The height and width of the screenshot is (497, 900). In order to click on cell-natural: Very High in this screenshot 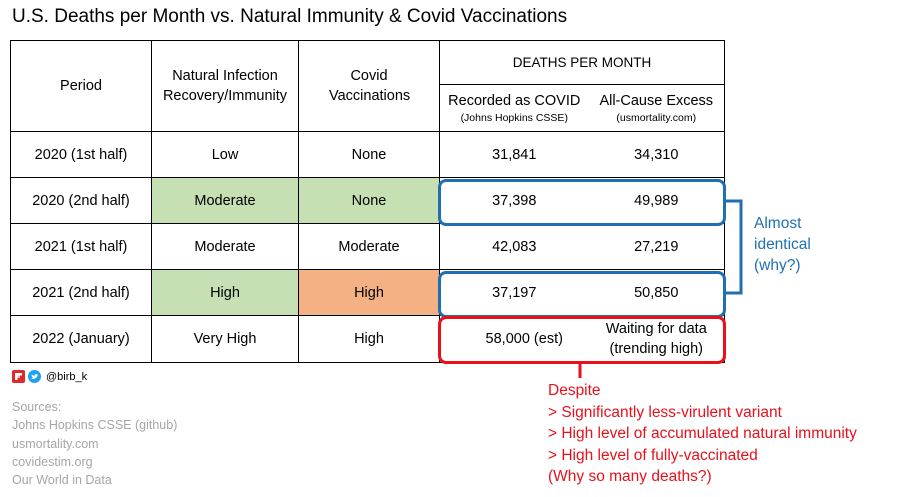, I will do `click(225, 339)`.